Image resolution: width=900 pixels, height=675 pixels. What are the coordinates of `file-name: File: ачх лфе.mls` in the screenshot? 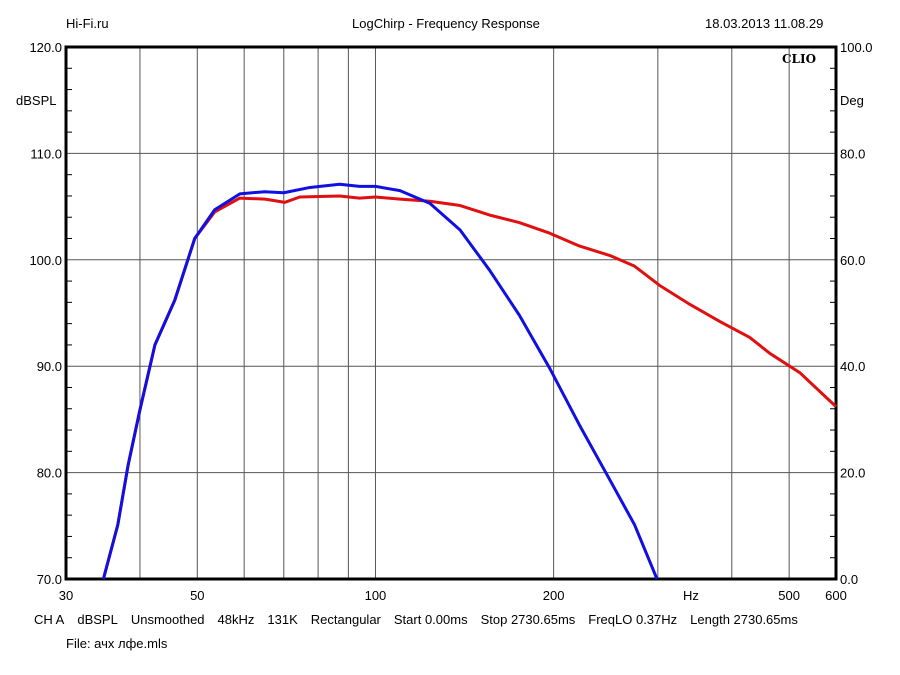 It's located at (117, 643).